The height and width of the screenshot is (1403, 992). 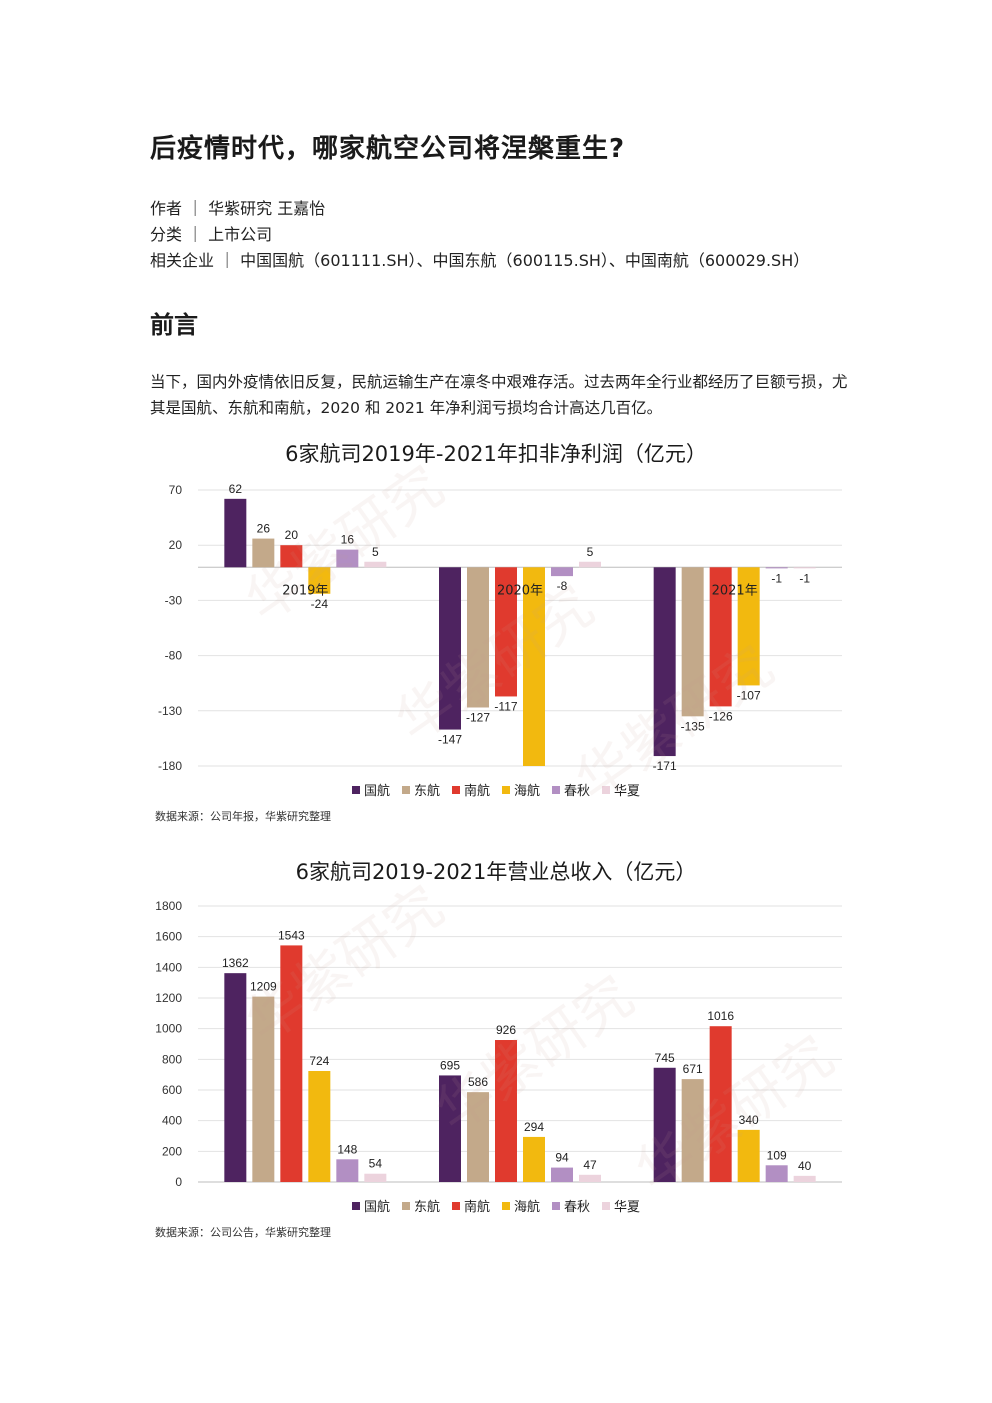 What do you see at coordinates (388, 149) in the screenshot?
I see `article-title: 后疫情时代，哪家航空公司将涅槃重生?` at bounding box center [388, 149].